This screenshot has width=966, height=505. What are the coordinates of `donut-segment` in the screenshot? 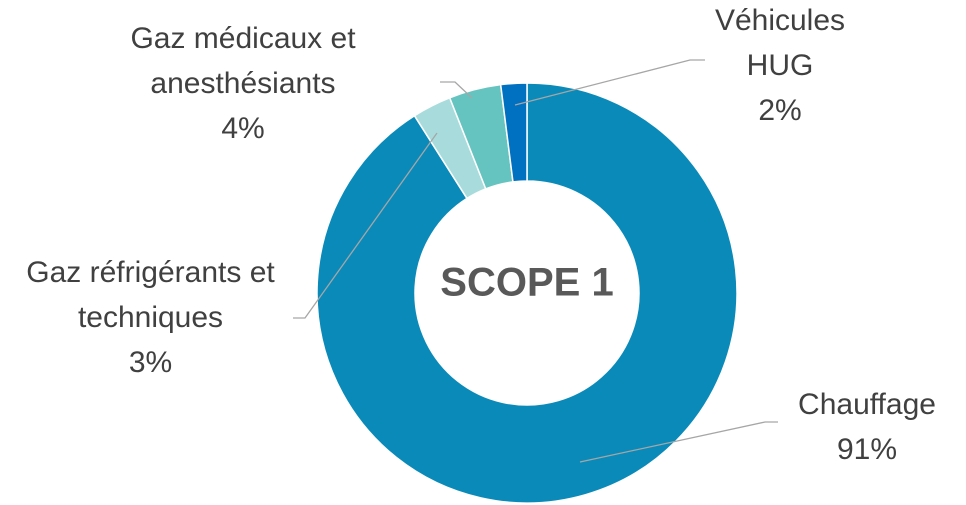 It's located at (513, 132).